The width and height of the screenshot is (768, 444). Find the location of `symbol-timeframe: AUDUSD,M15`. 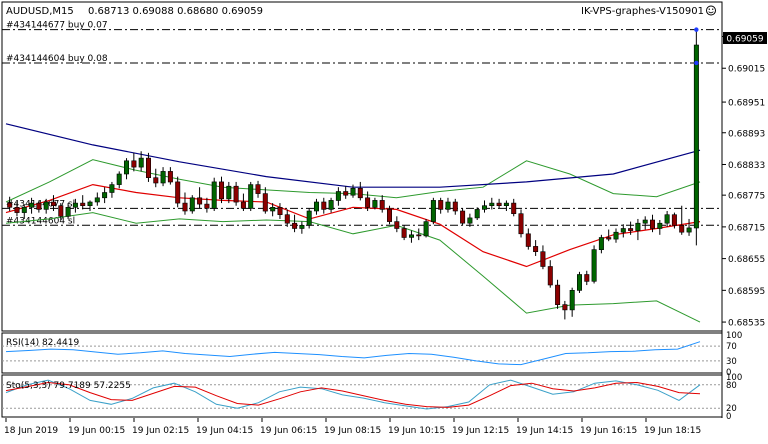

symbol-timeframe: AUDUSD,M15 is located at coordinates (40, 11).